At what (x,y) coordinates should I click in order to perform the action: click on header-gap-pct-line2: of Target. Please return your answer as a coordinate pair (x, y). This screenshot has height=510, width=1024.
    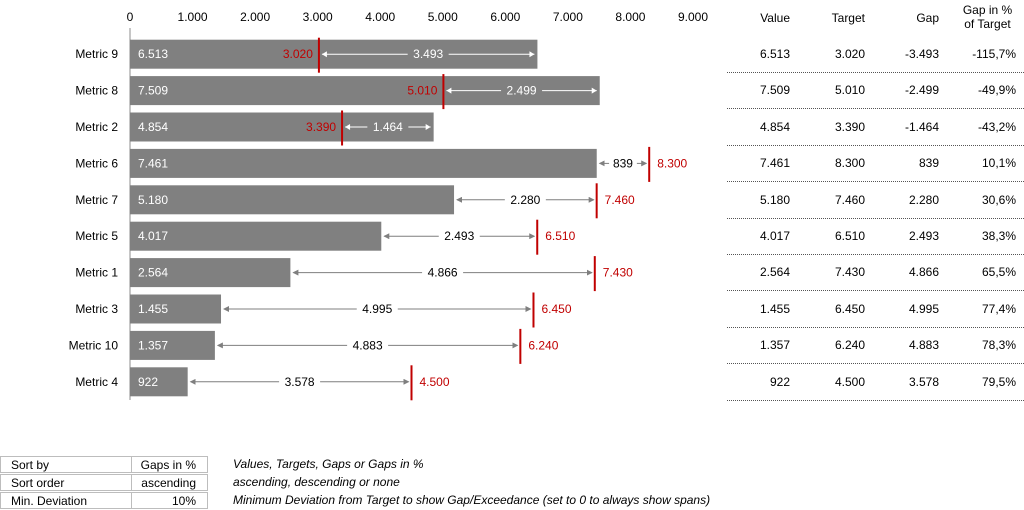
    Looking at the image, I should click on (987, 24).